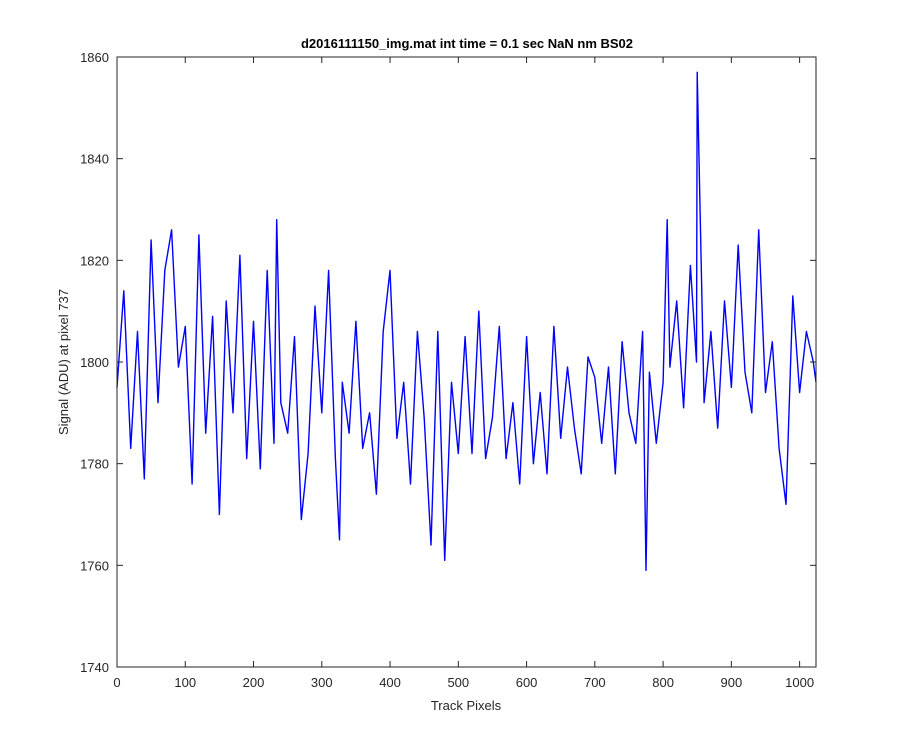 The image size is (900, 750). What do you see at coordinates (322, 682) in the screenshot?
I see `x-tick-label: 300` at bounding box center [322, 682].